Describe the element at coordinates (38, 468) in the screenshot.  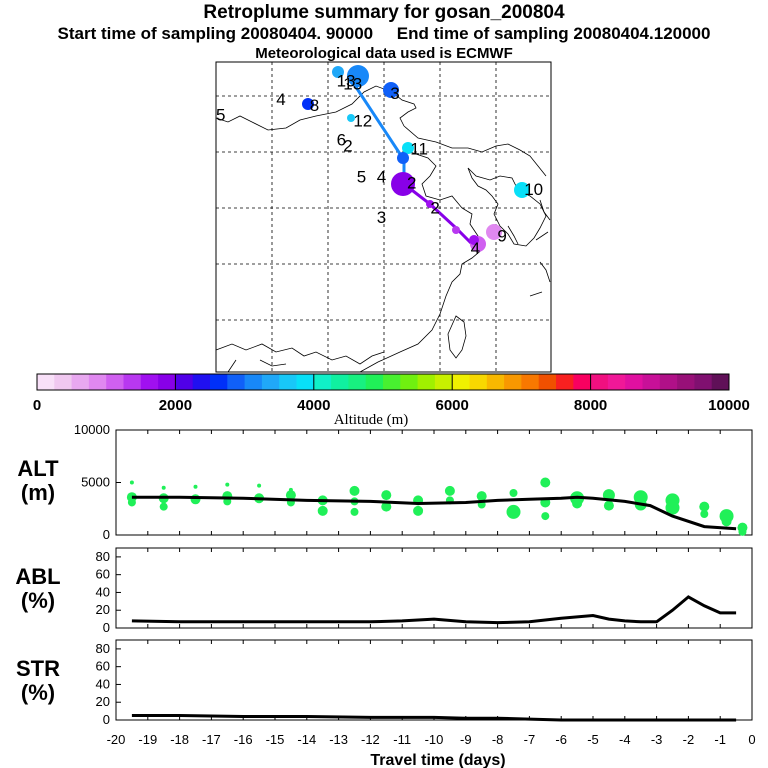
I see `panel-ylabel: ALT` at that location.